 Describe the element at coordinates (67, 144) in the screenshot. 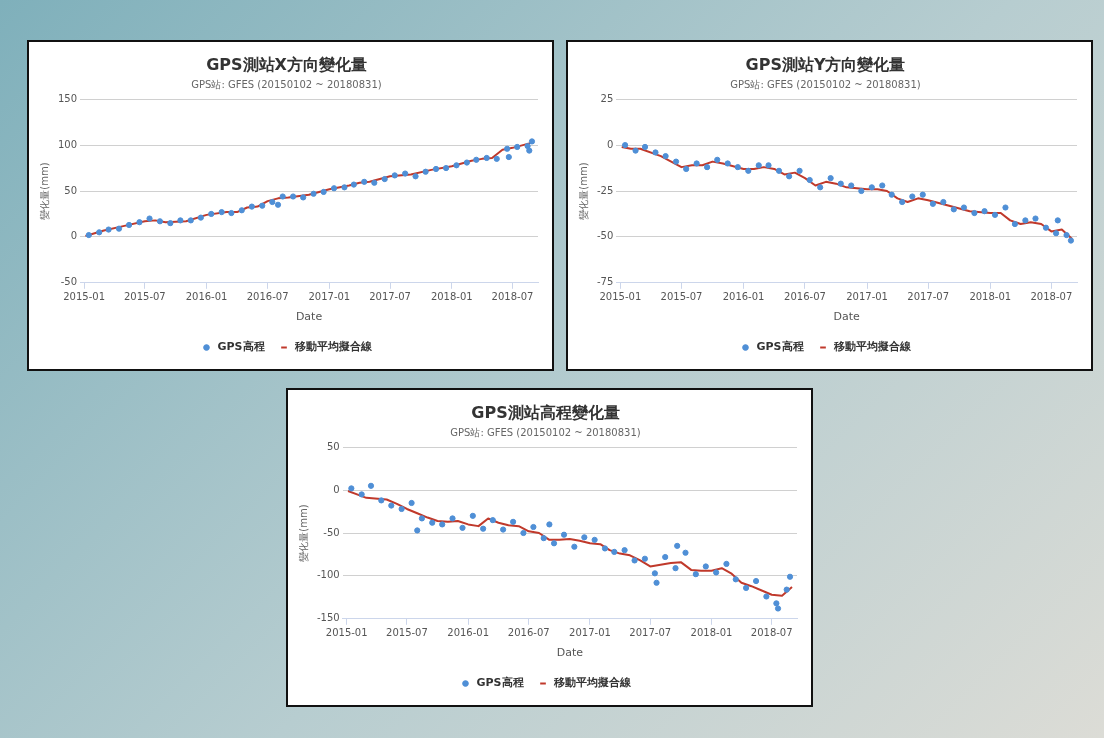

I see `y-tick-label: 100` at that location.